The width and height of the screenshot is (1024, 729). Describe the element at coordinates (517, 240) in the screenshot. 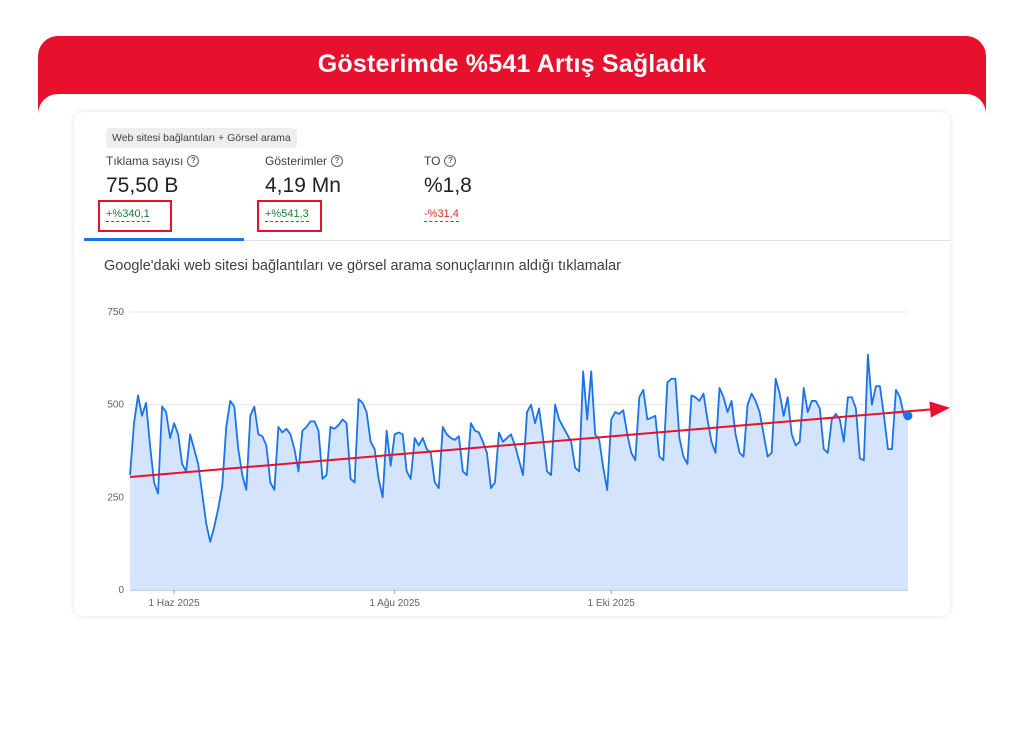

I see `tab-divider` at that location.